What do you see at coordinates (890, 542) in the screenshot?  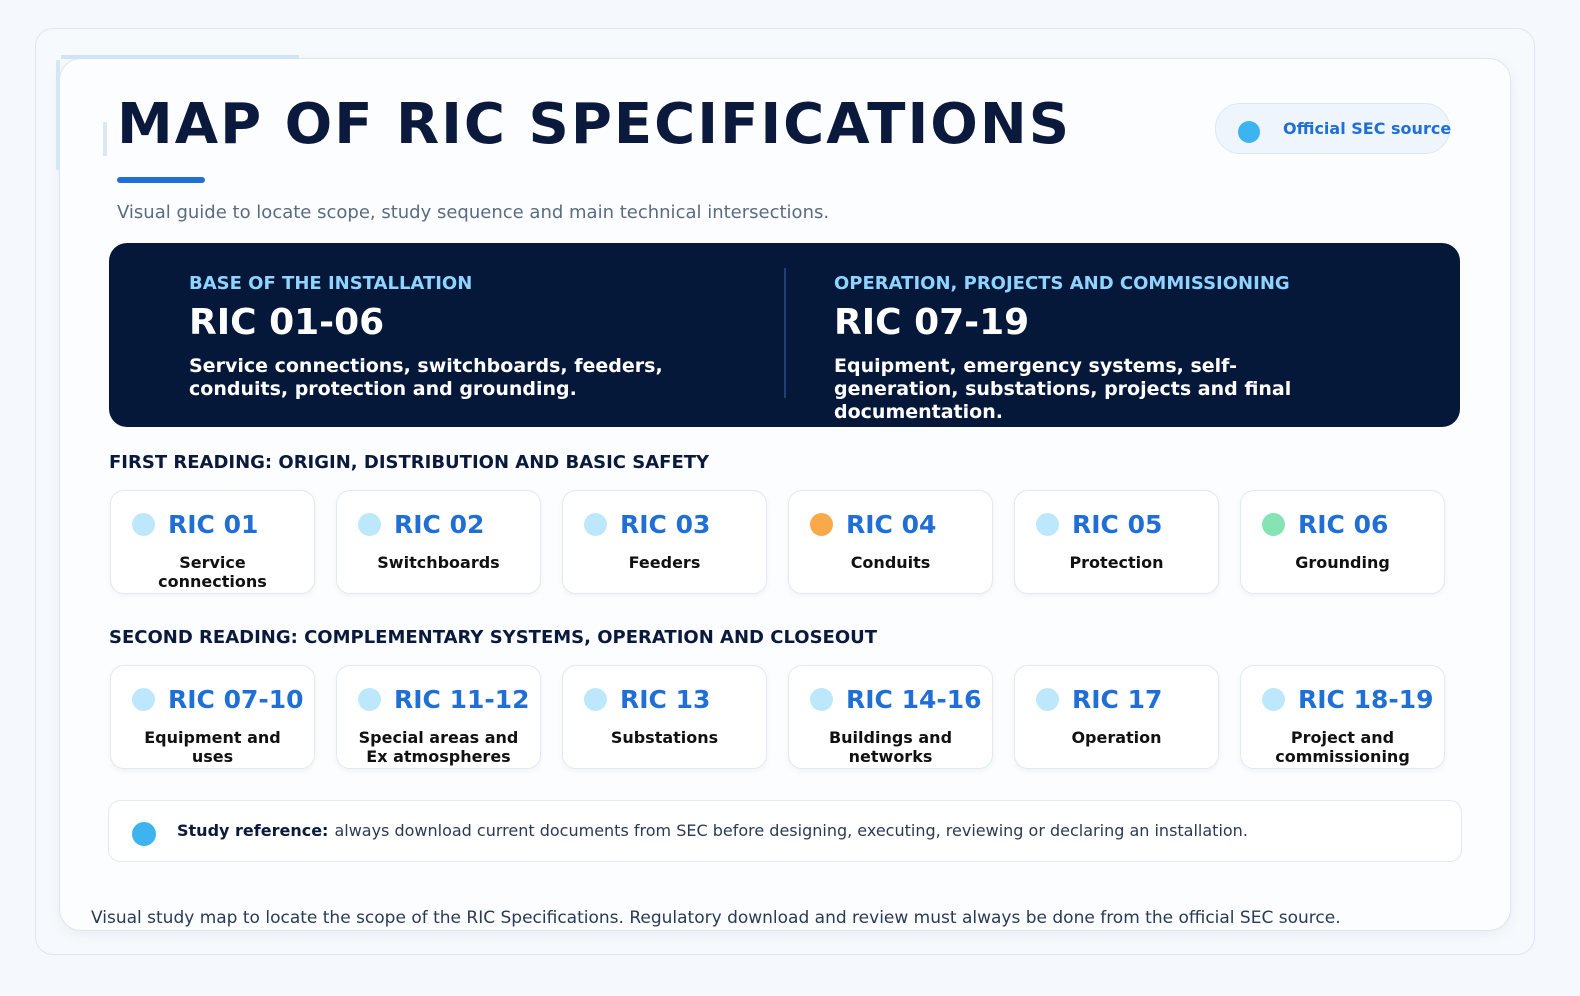 I see `spec-card: RIC 04 Conduits` at bounding box center [890, 542].